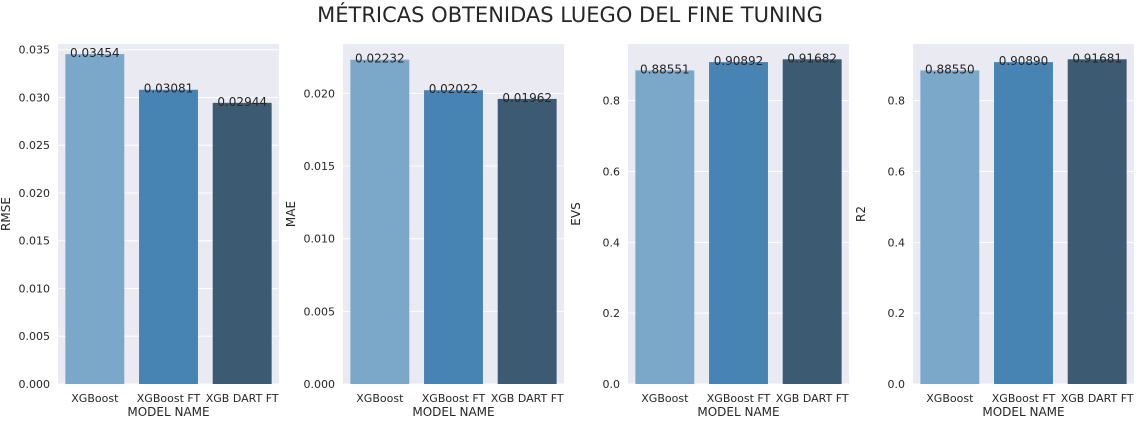  What do you see at coordinates (291, 214) in the screenshot?
I see `y-axis-label: MAE` at bounding box center [291, 214].